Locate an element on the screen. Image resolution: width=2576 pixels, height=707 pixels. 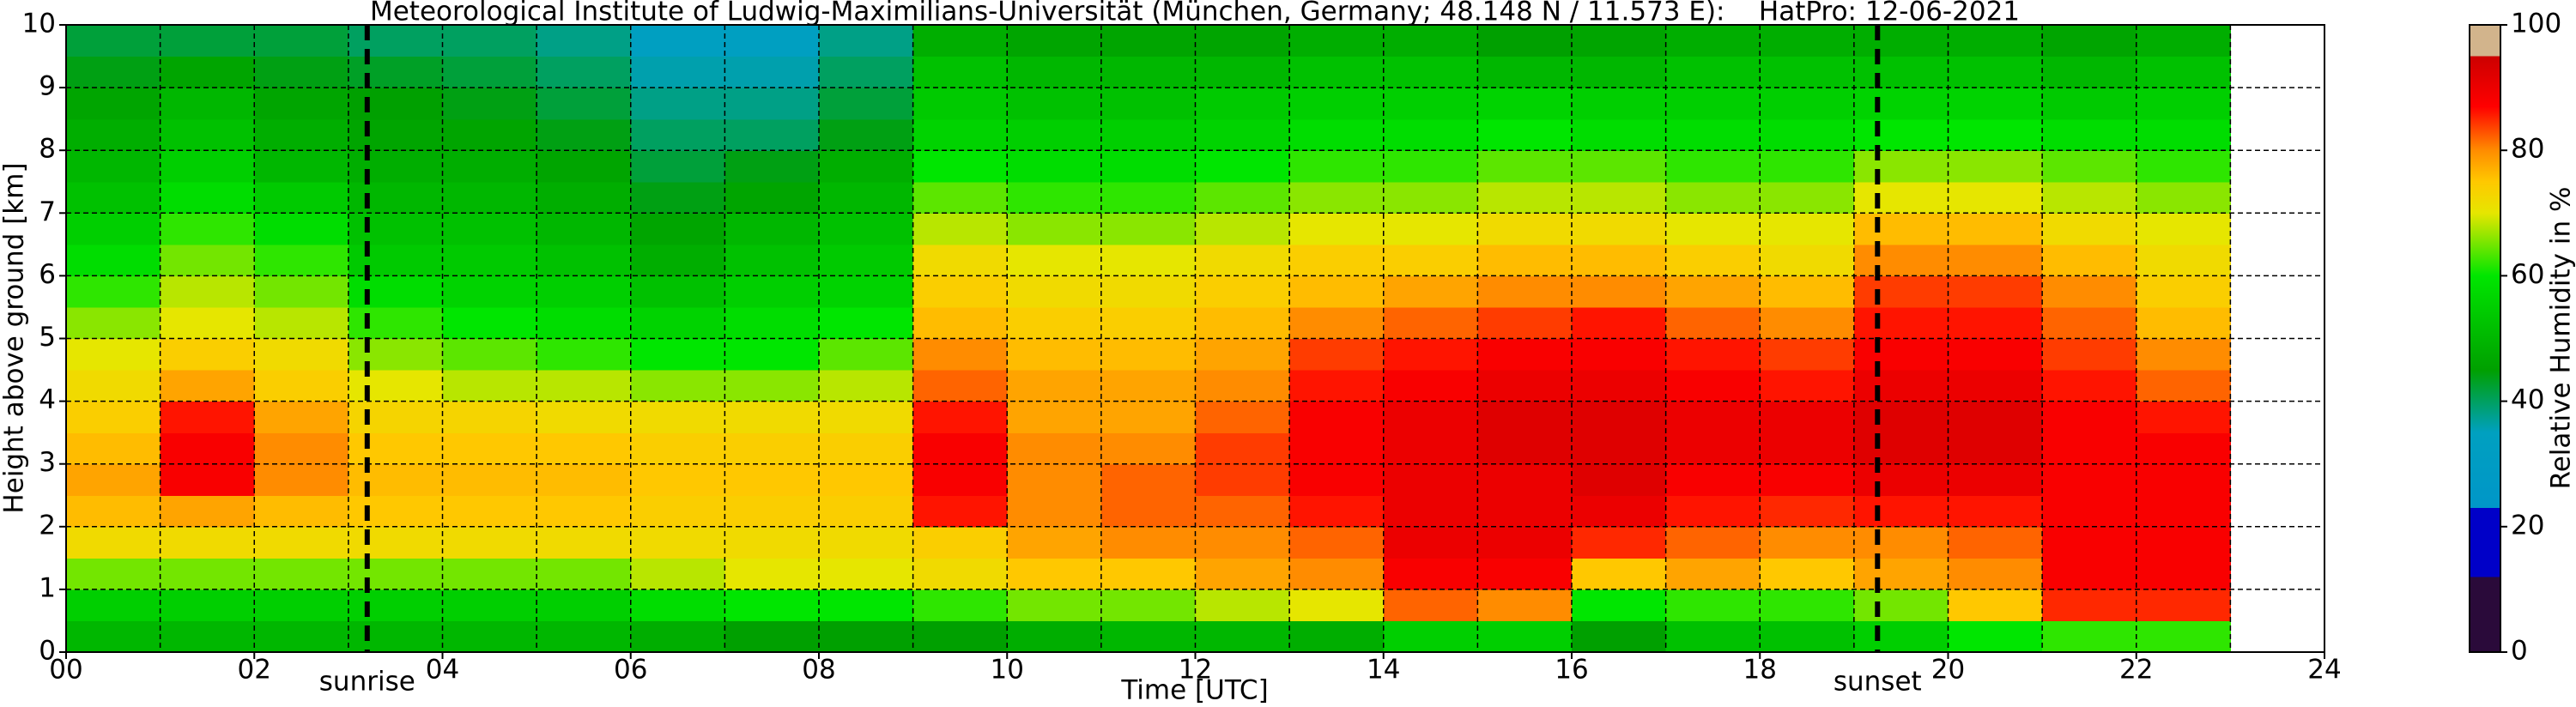
x-tick-label: 22 is located at coordinates (2136, 670).